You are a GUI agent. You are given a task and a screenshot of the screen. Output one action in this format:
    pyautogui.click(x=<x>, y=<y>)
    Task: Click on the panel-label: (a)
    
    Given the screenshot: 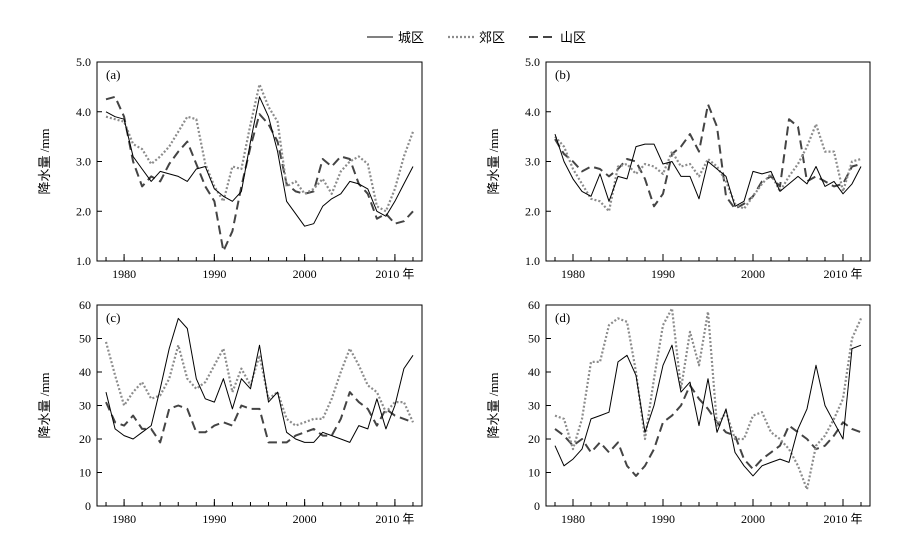 What is the action you would take?
    pyautogui.click(x=113, y=74)
    